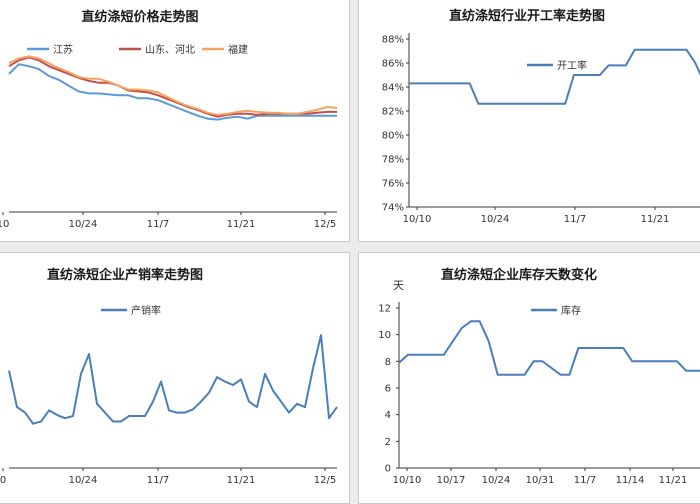 This screenshot has width=700, height=504. What do you see at coordinates (146, 310) in the screenshot?
I see `legend-label: 产销率` at bounding box center [146, 310].